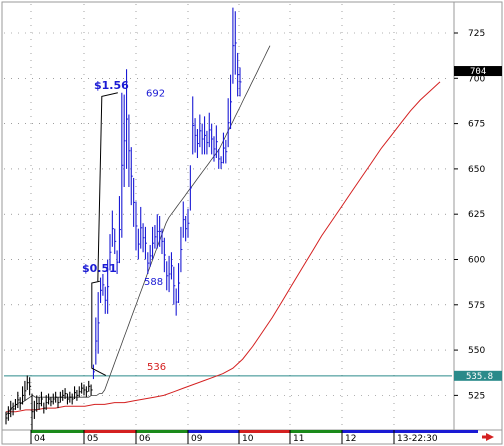 The width and height of the screenshot is (504, 446). Describe the element at coordinates (476, 34) in the screenshot. I see `y-tick-label: 725` at that location.